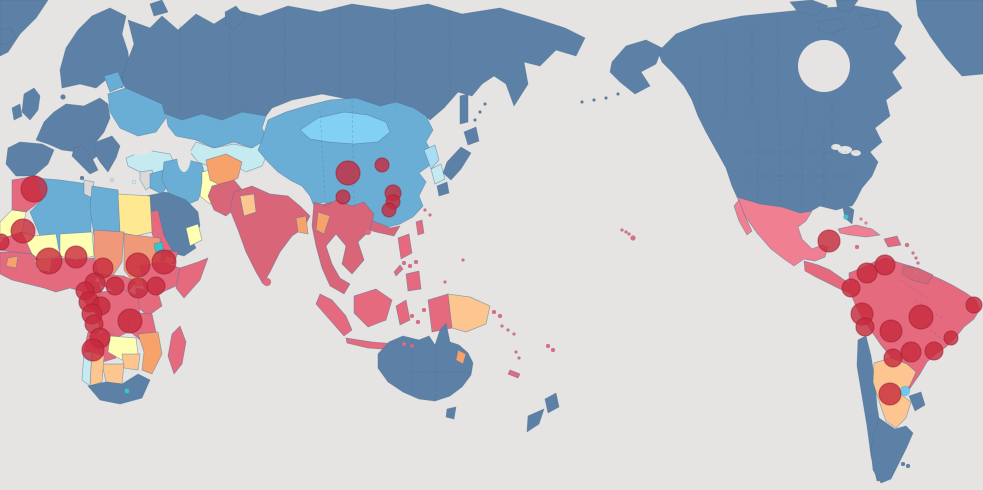 The image size is (983, 490). I want to click on region-south-africa, so click(119, 389).